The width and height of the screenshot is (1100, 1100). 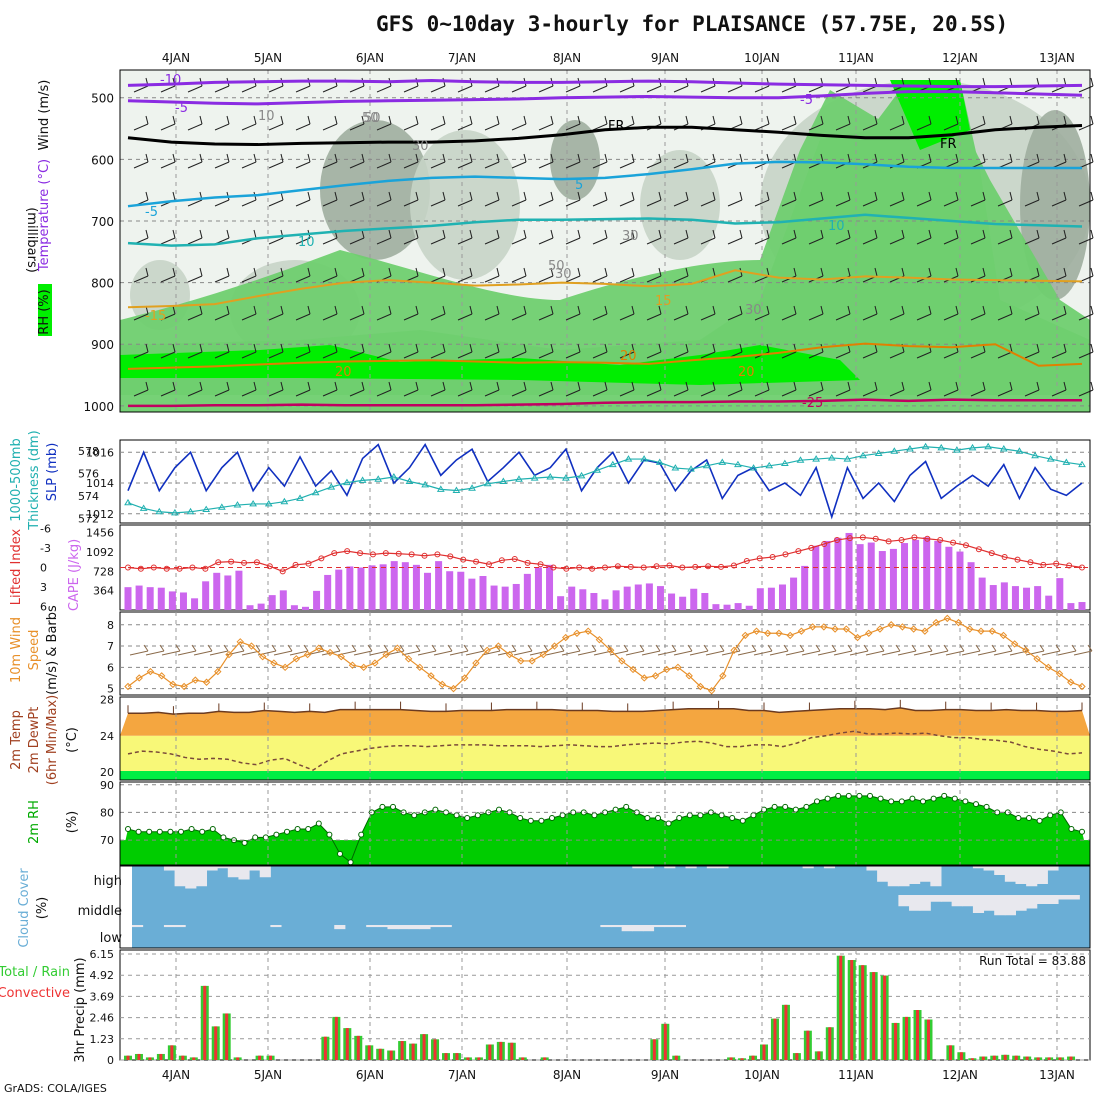 I want to click on temp-tick-label: 28, so click(x=107, y=700).